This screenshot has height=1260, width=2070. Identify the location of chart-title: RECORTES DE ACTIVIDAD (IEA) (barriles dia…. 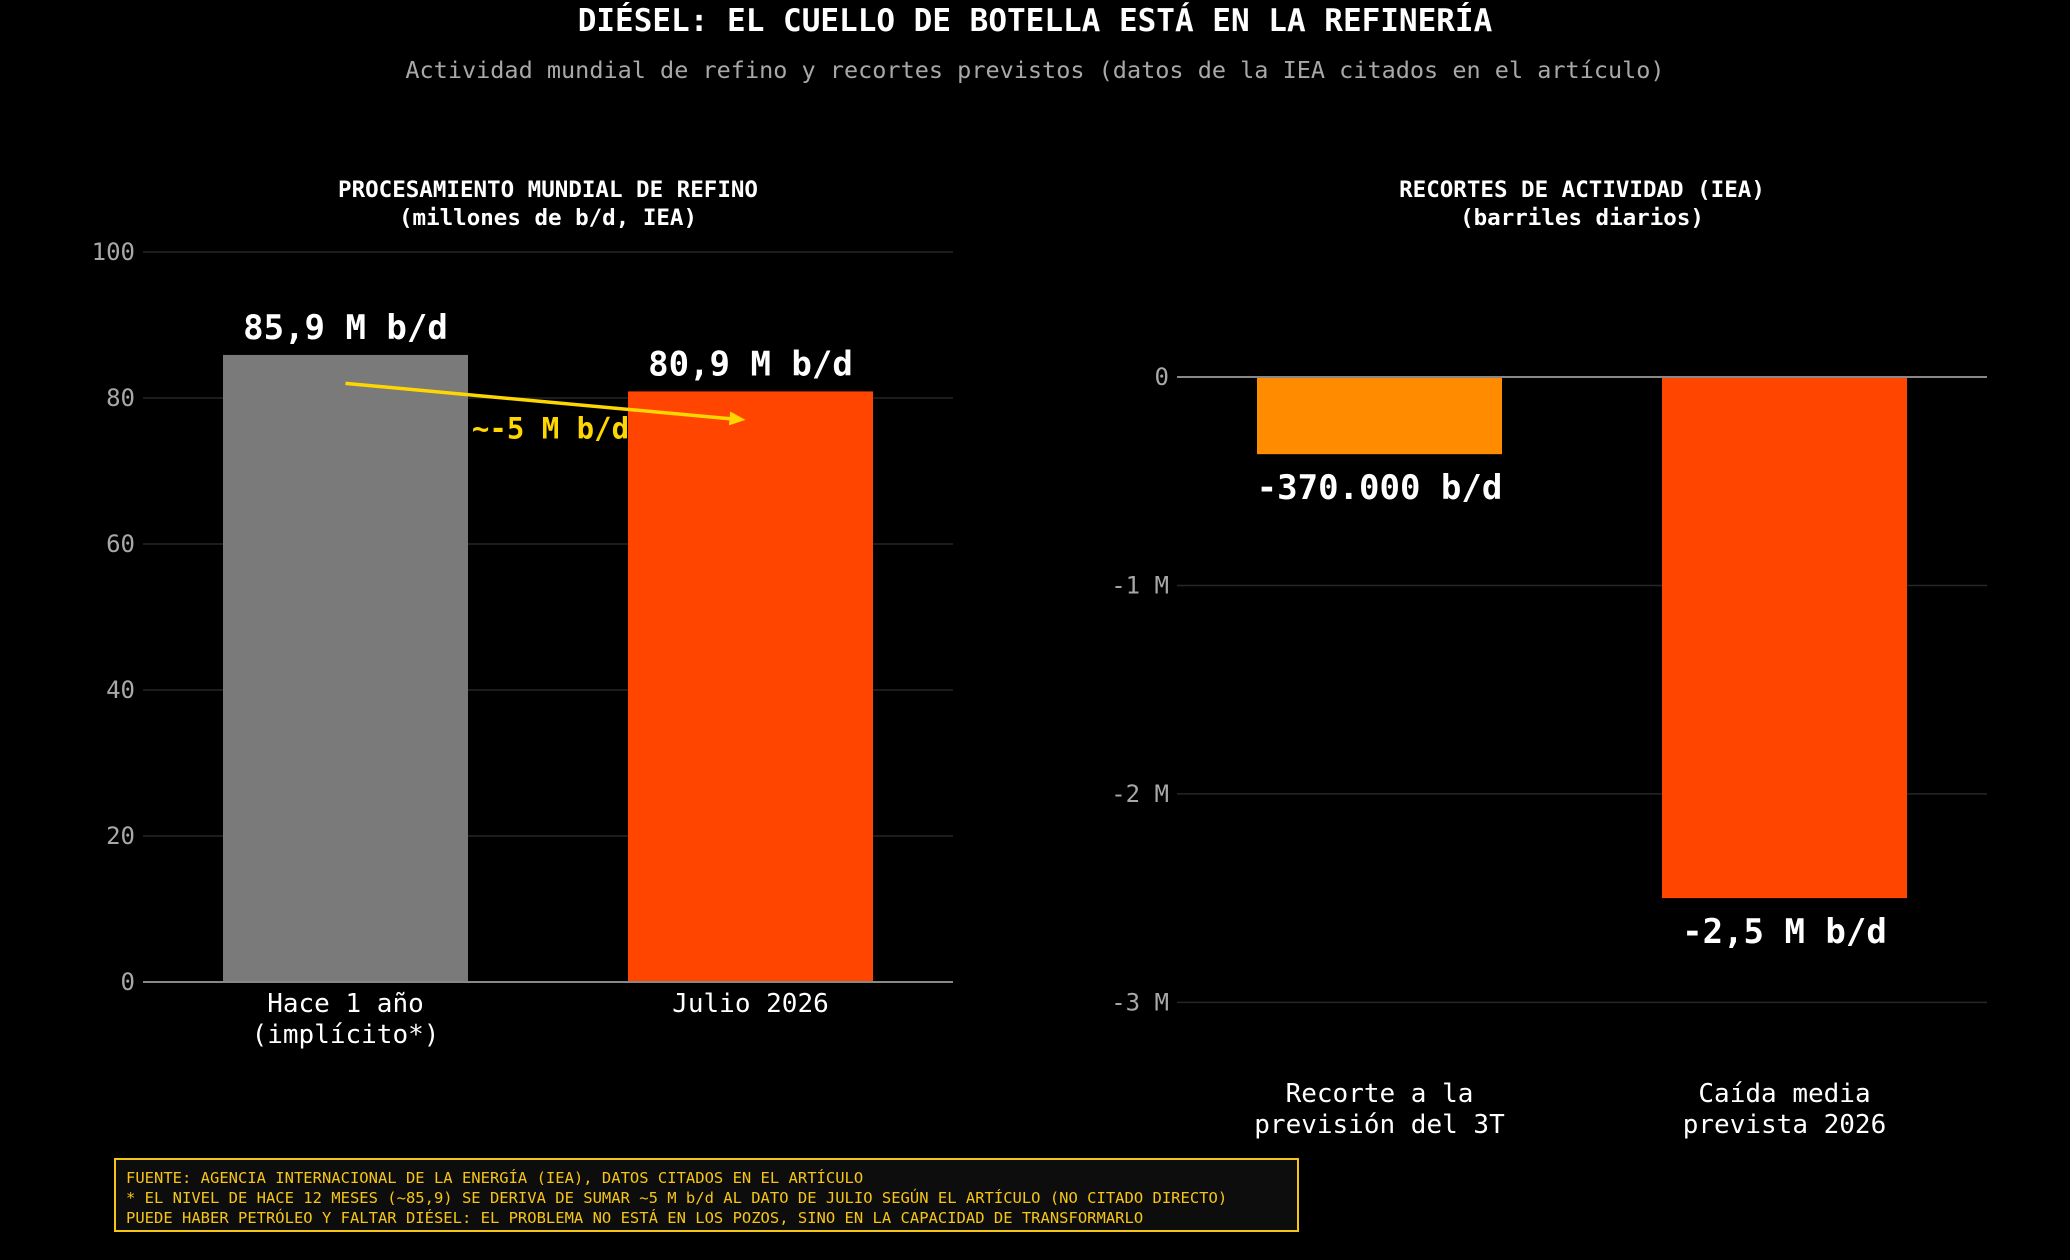
(1582, 204).